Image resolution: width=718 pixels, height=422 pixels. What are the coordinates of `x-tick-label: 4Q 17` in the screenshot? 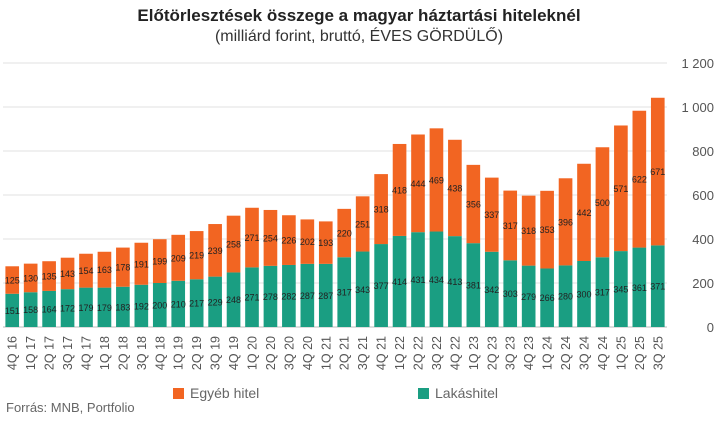 It's located at (87, 353).